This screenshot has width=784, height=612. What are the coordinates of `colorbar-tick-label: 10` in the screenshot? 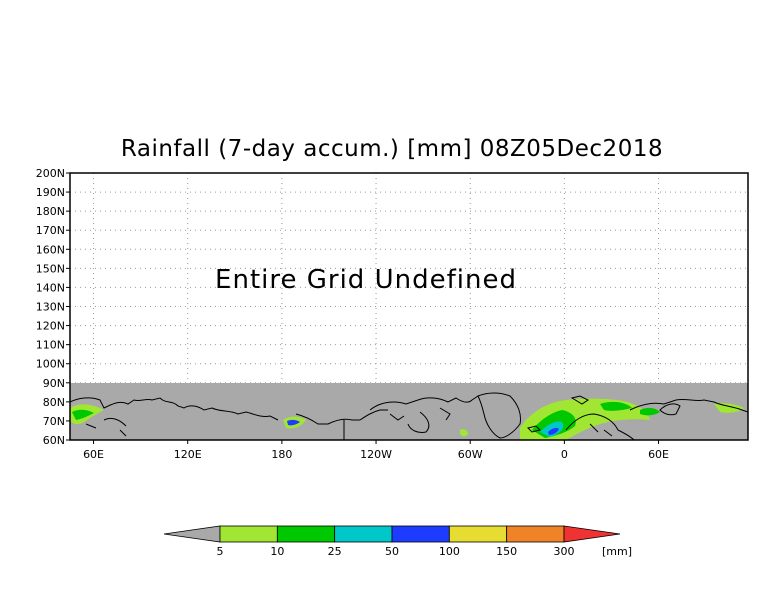 It's located at (277, 551).